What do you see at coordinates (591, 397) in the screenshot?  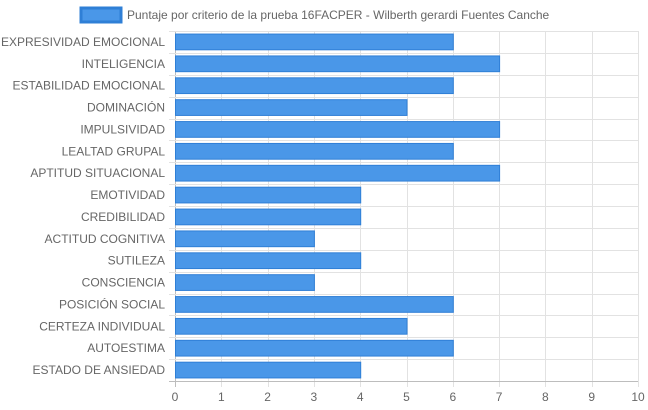 I see `x-tick-label: 9` at bounding box center [591, 397].